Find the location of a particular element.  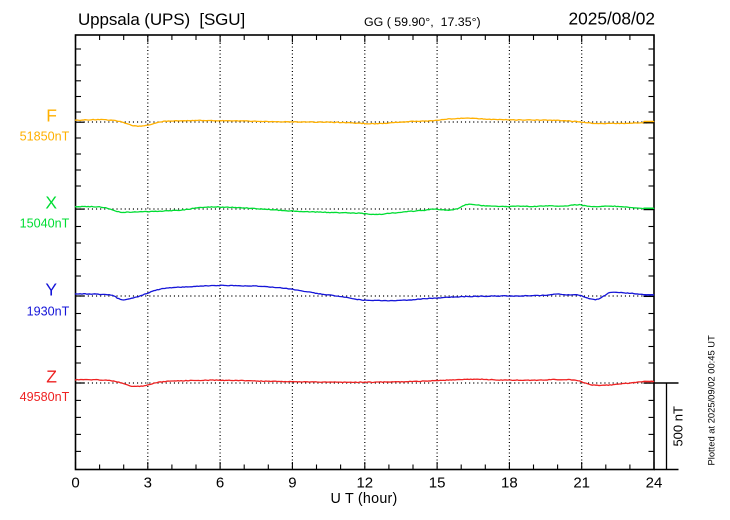

svg-text: U T (hour) is located at coordinates (363, 499).